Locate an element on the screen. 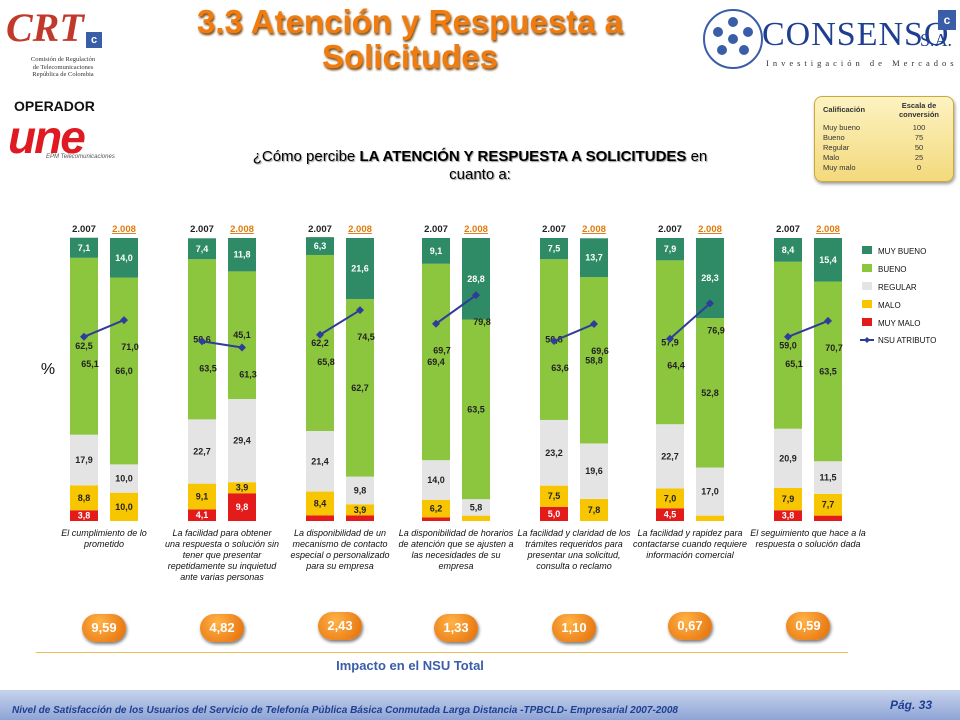 The width and height of the screenshot is (960, 720). conversion-row-label: Muy bueno is located at coordinates (842, 127).